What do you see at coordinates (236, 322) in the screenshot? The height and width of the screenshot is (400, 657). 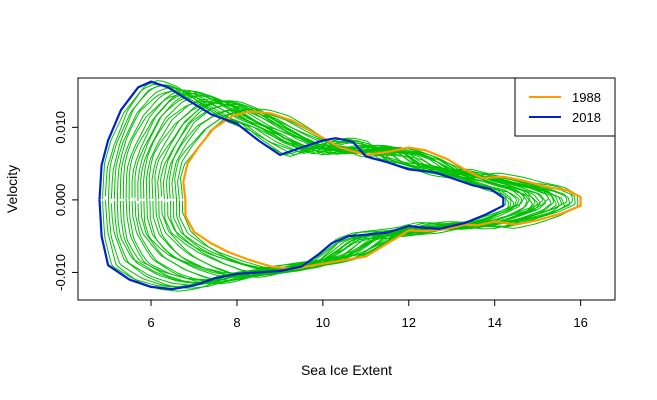 I see `x-tick-label: 8` at bounding box center [236, 322].